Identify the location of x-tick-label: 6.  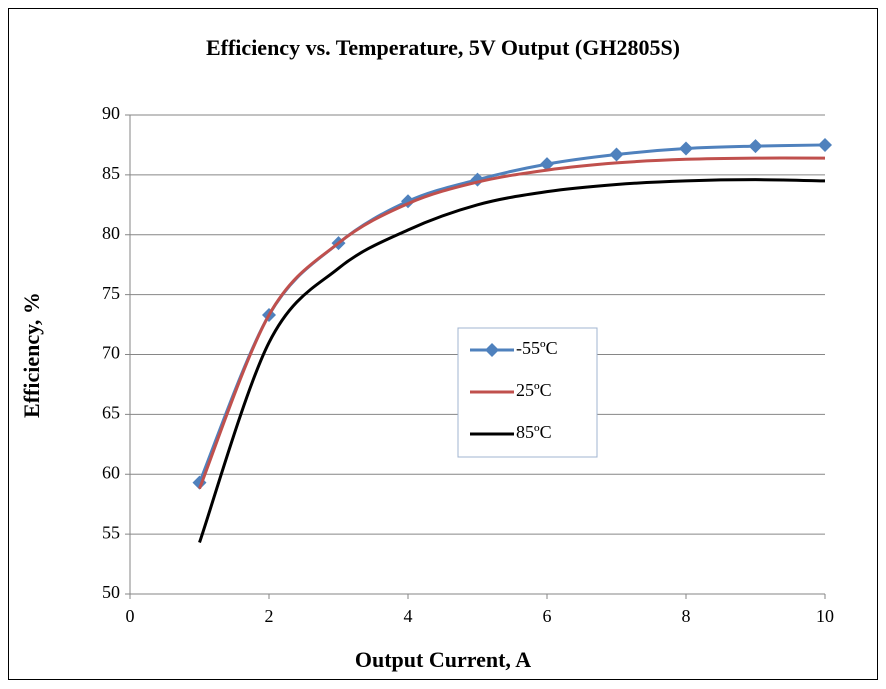
(547, 616).